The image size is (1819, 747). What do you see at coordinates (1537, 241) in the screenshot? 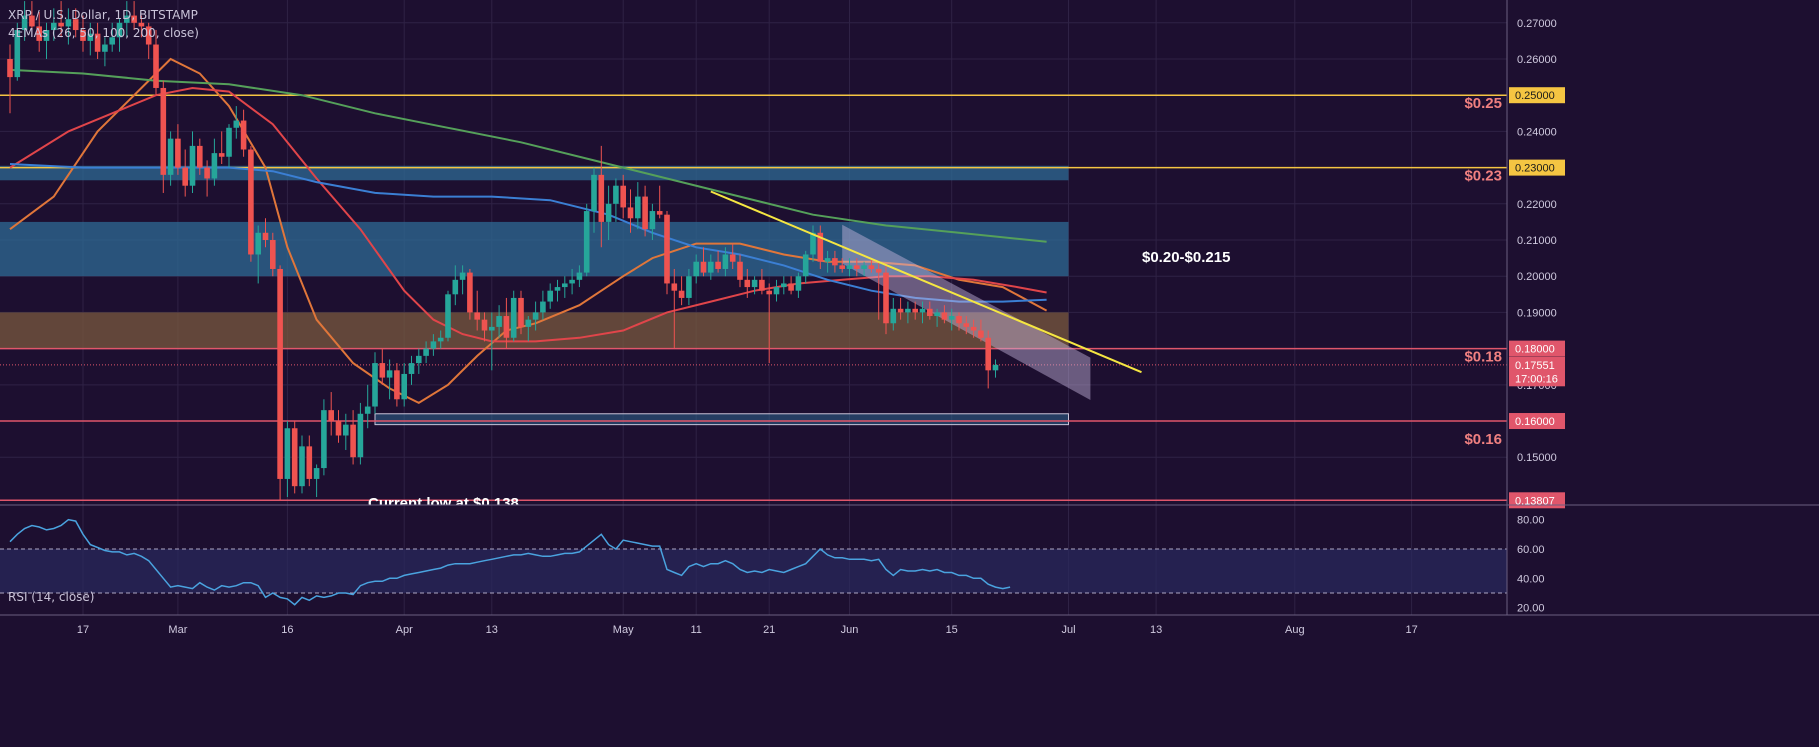
I see `price-tick-label: 0.21000` at bounding box center [1537, 241].